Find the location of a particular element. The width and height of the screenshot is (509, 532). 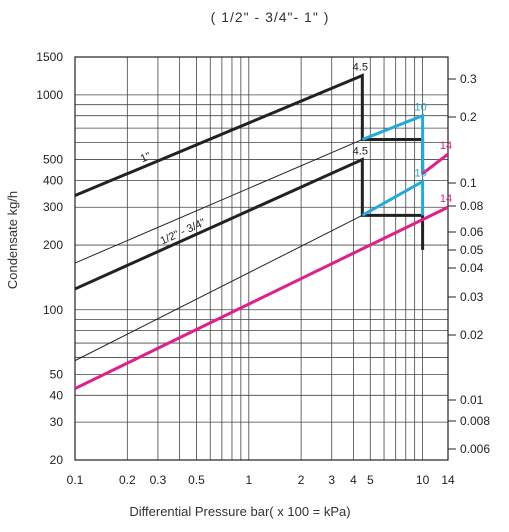

x-tick-label: 10 is located at coordinates (423, 480).